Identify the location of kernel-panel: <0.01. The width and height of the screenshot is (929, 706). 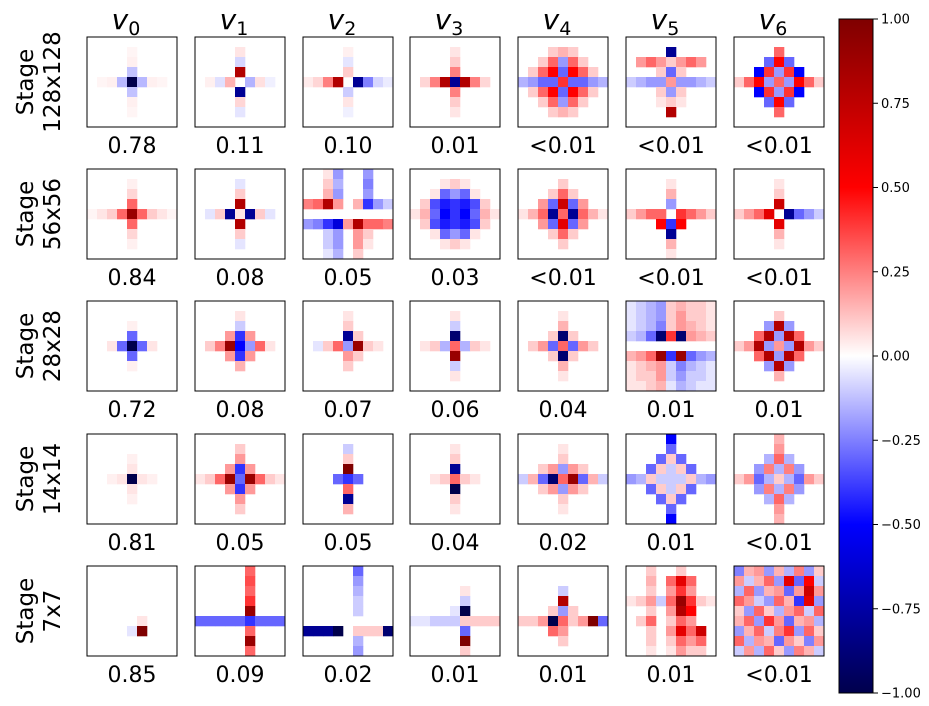
(671, 229).